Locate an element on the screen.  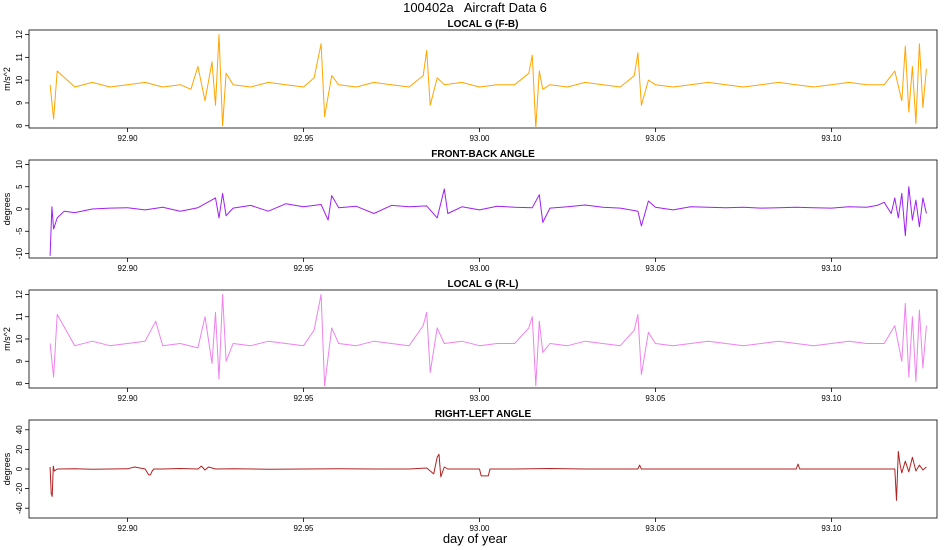
y-tick-label: 5 is located at coordinates (19, 186).